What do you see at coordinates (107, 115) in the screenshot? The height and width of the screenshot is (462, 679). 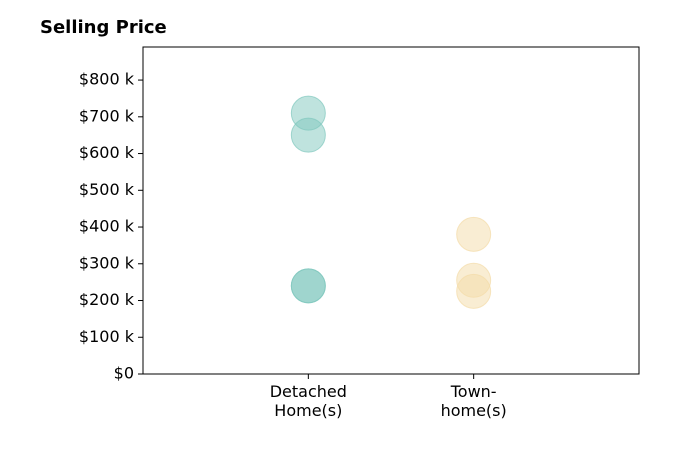 I see `y-tick-label: $700 k` at bounding box center [107, 115].